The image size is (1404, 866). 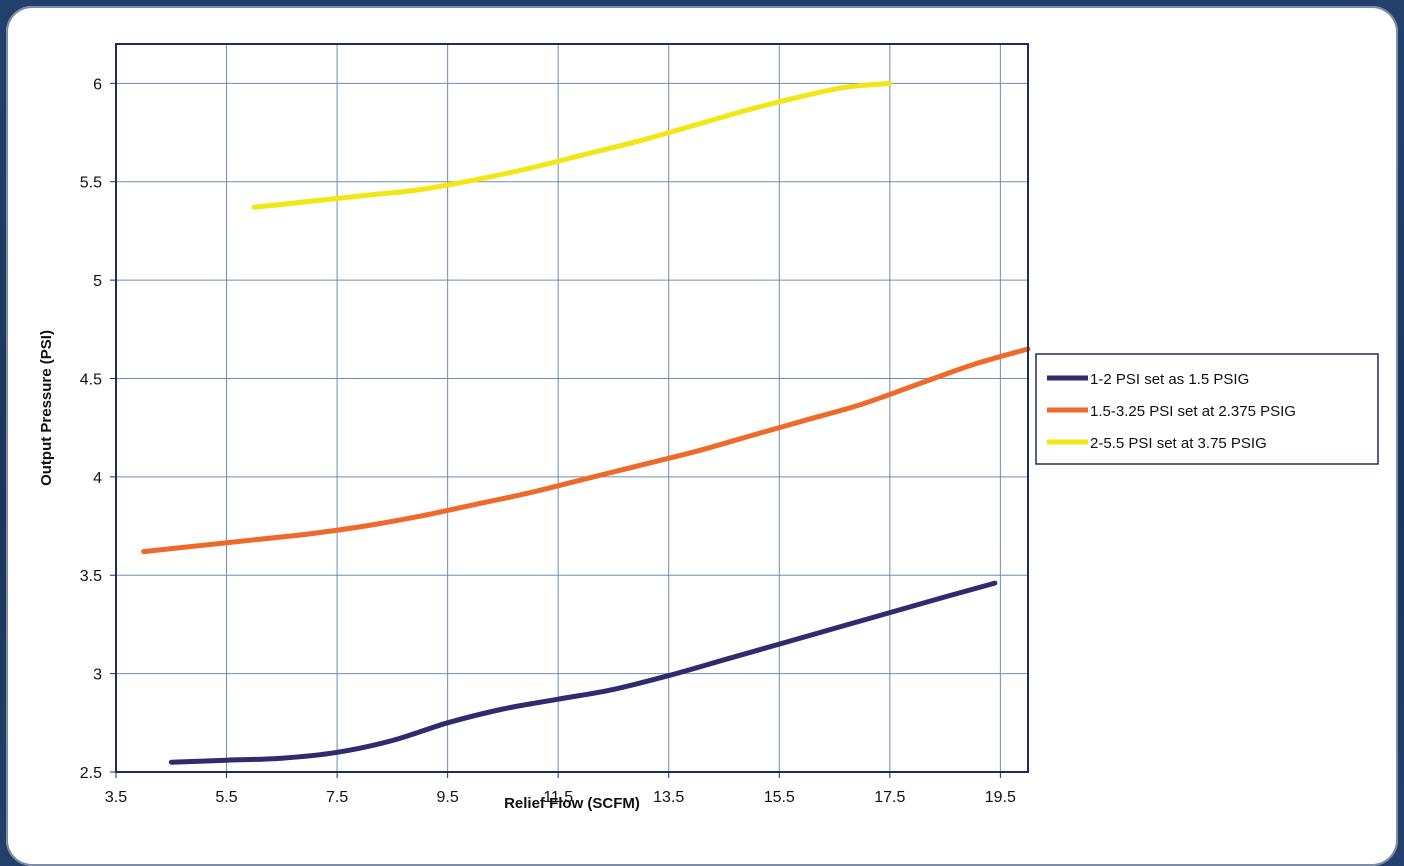 I want to click on legend-item-1: 1-2 PSI set as 1.5 PSIG, so click(x=1148, y=379).